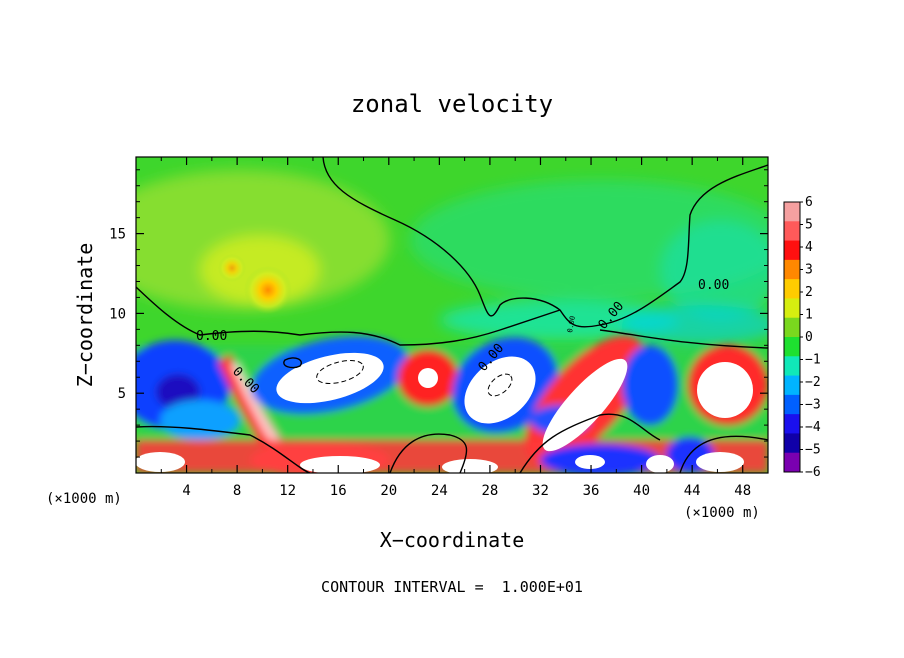 The image size is (904, 658). What do you see at coordinates (591, 491) in the screenshot?
I see `x-tick-label: 36` at bounding box center [591, 491].